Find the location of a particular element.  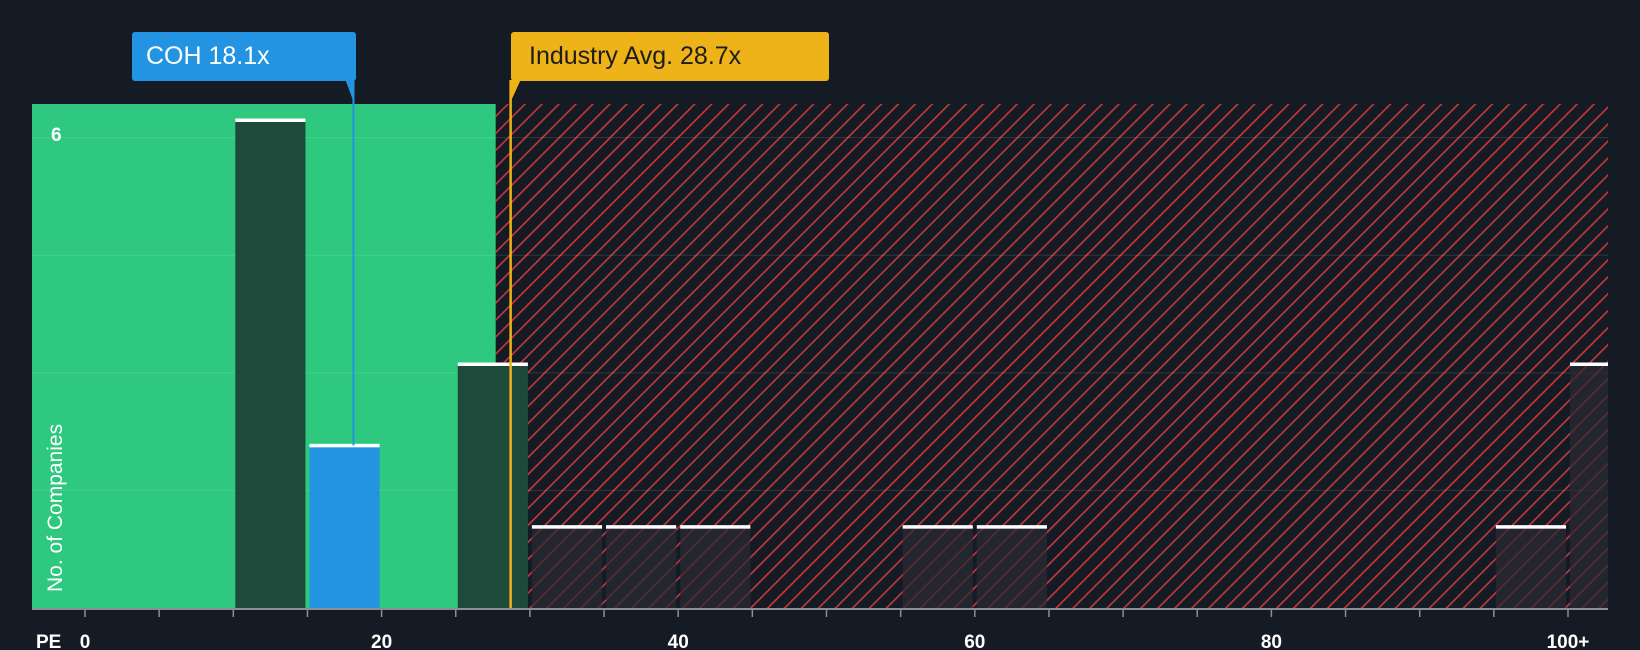

industry-callout-pointer is located at coordinates (515, 92).